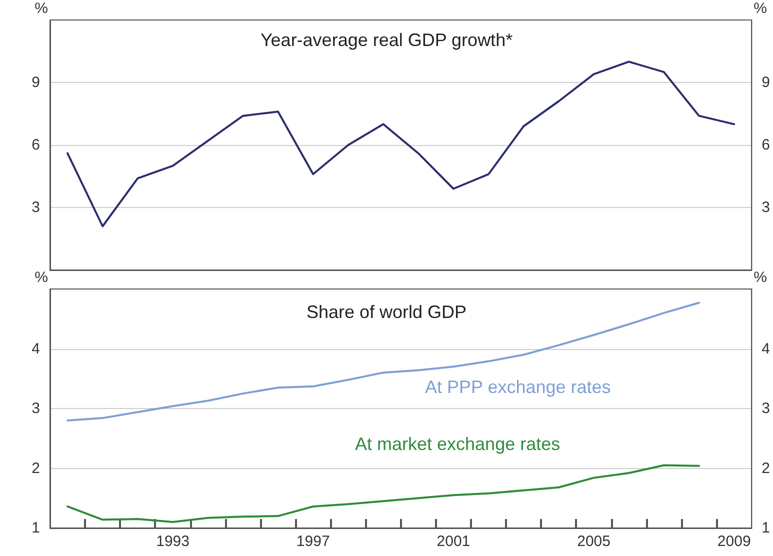  I want to click on y2-tick-label: 6, so click(766, 145).